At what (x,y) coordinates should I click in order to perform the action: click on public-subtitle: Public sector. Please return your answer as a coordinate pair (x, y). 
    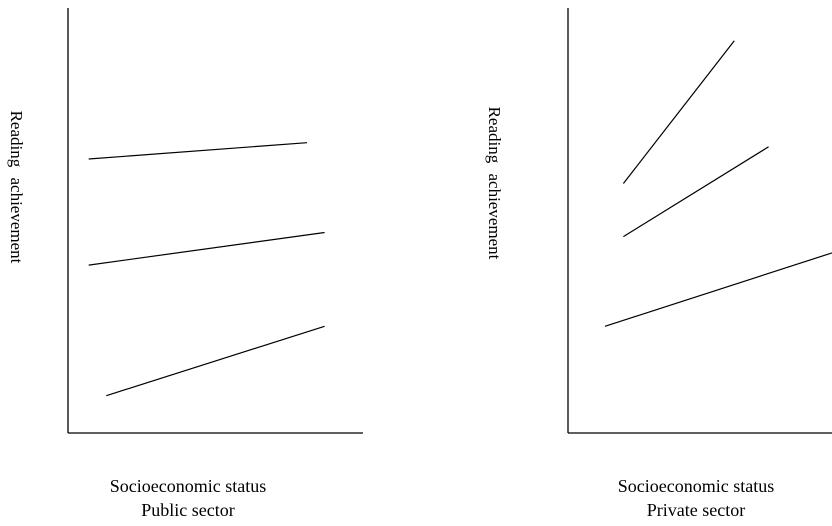
    Looking at the image, I should click on (187, 510).